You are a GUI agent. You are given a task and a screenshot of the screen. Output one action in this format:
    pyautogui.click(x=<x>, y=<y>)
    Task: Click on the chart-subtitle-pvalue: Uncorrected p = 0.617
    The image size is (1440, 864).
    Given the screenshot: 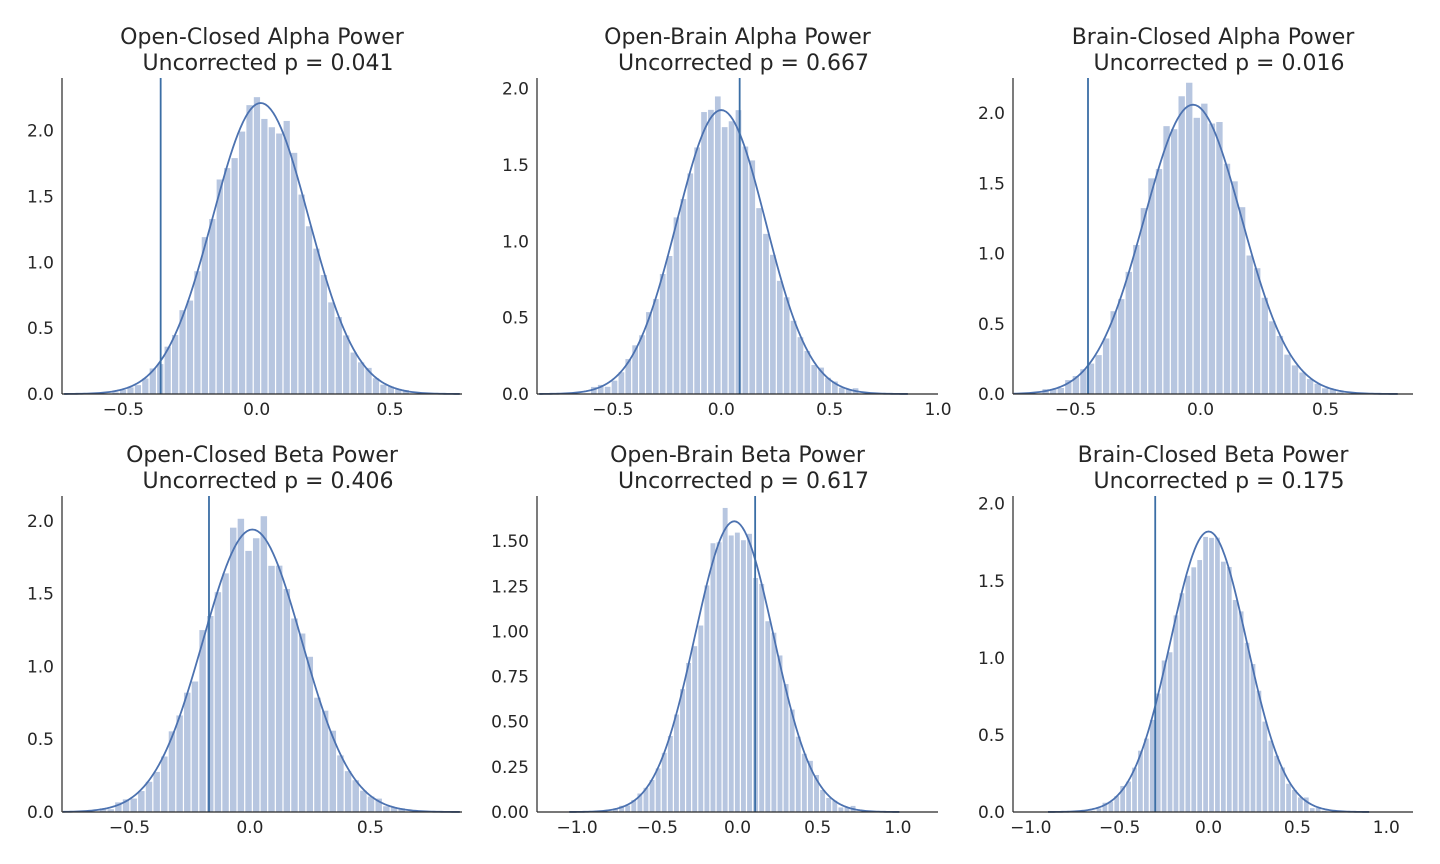 What is the action you would take?
    pyautogui.click(x=743, y=481)
    